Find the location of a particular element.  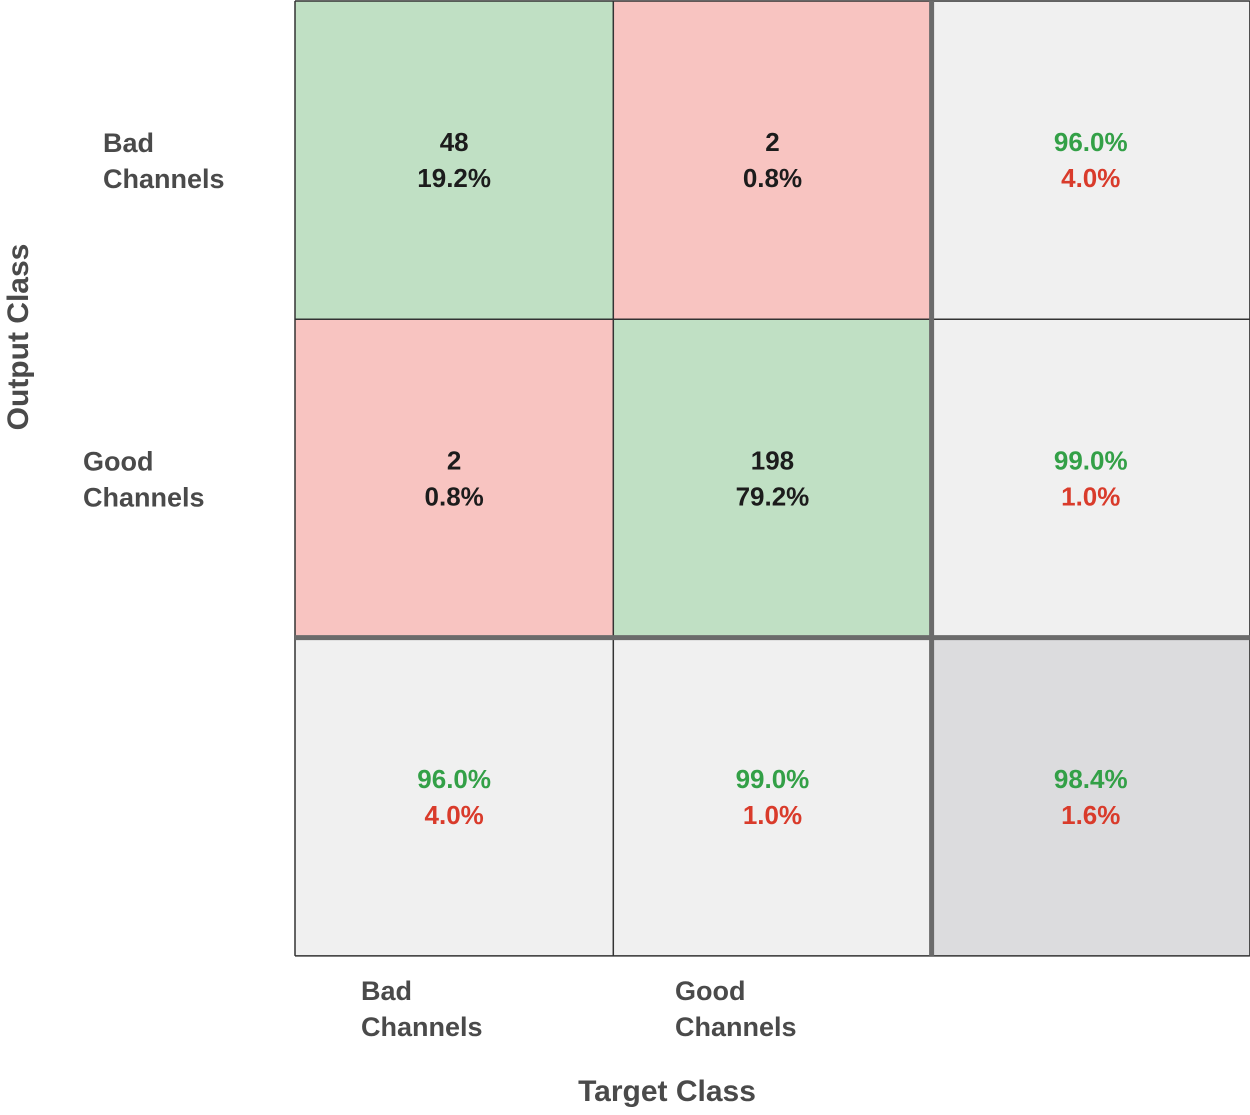

row-class-label-1-line-1: Channels is located at coordinates (144, 497).